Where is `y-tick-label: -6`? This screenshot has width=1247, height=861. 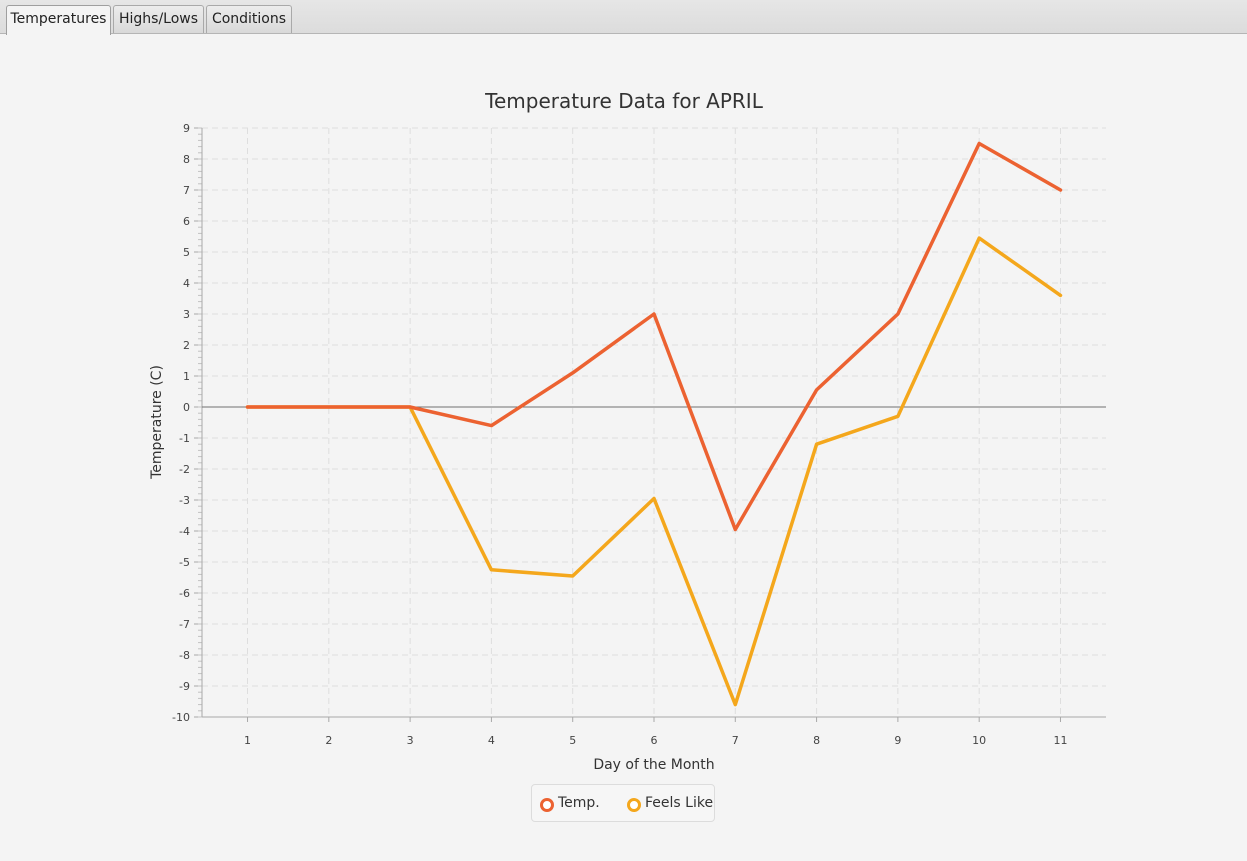 y-tick-label: -6 is located at coordinates (184, 593).